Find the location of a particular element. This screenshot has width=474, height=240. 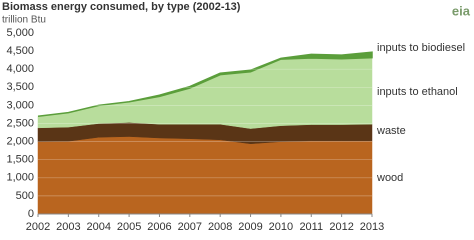

y-tick-label: 1,500 is located at coordinates (20, 160).